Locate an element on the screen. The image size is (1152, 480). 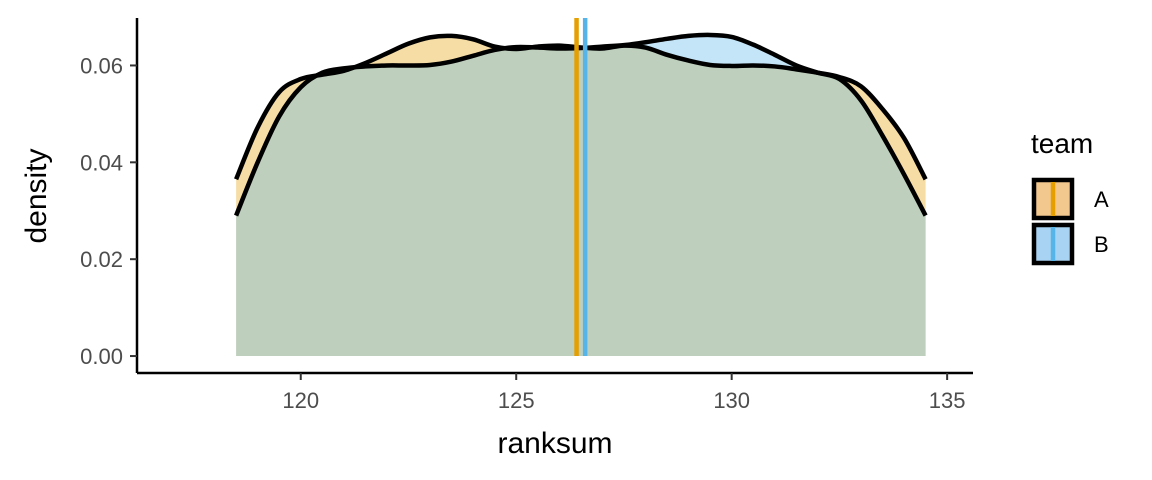
x-tick-label: 135 is located at coordinates (947, 400).